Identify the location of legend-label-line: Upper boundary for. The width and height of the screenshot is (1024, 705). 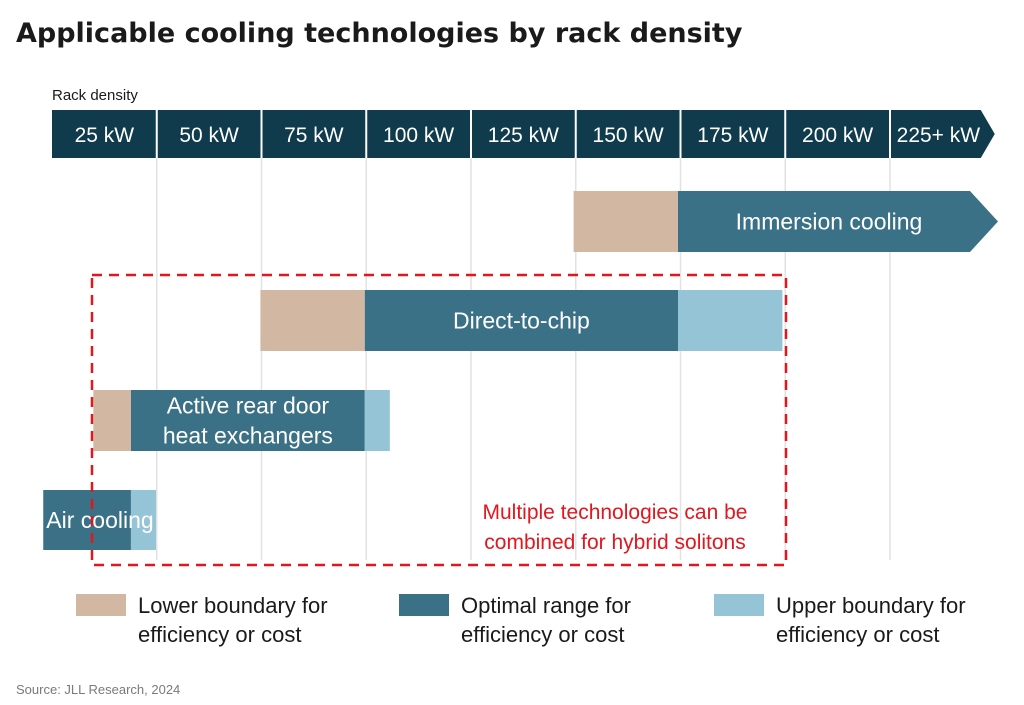
(871, 605).